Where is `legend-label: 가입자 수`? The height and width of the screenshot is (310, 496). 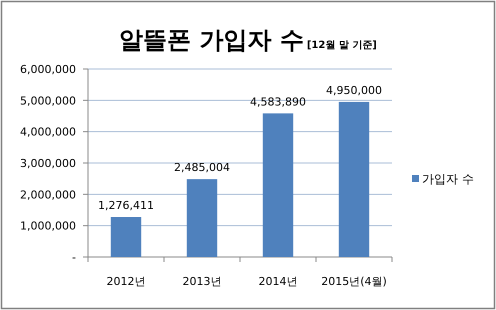 legend-label: 가입자 수 is located at coordinates (448, 179).